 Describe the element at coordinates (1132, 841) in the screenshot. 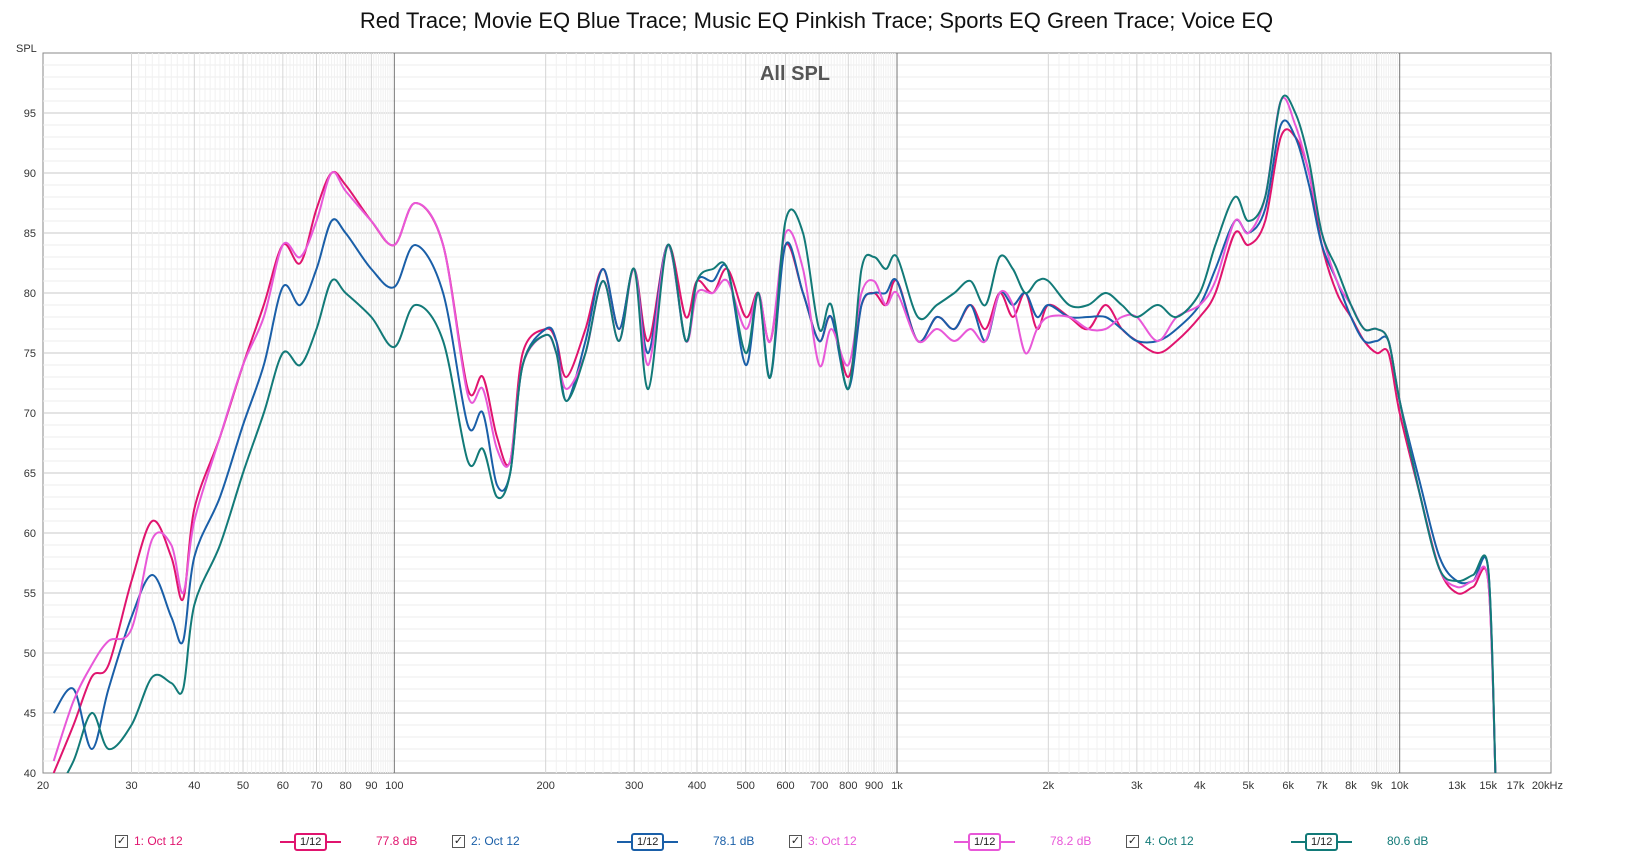

I see `series-4-checkbox: ✓` at that location.